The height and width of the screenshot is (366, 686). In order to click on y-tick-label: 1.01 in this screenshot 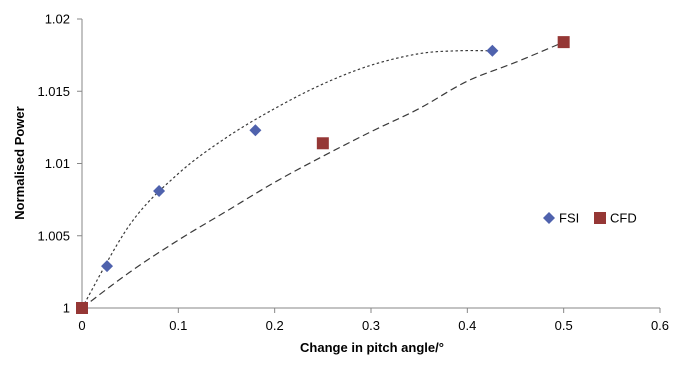, I will do `click(57, 163)`.